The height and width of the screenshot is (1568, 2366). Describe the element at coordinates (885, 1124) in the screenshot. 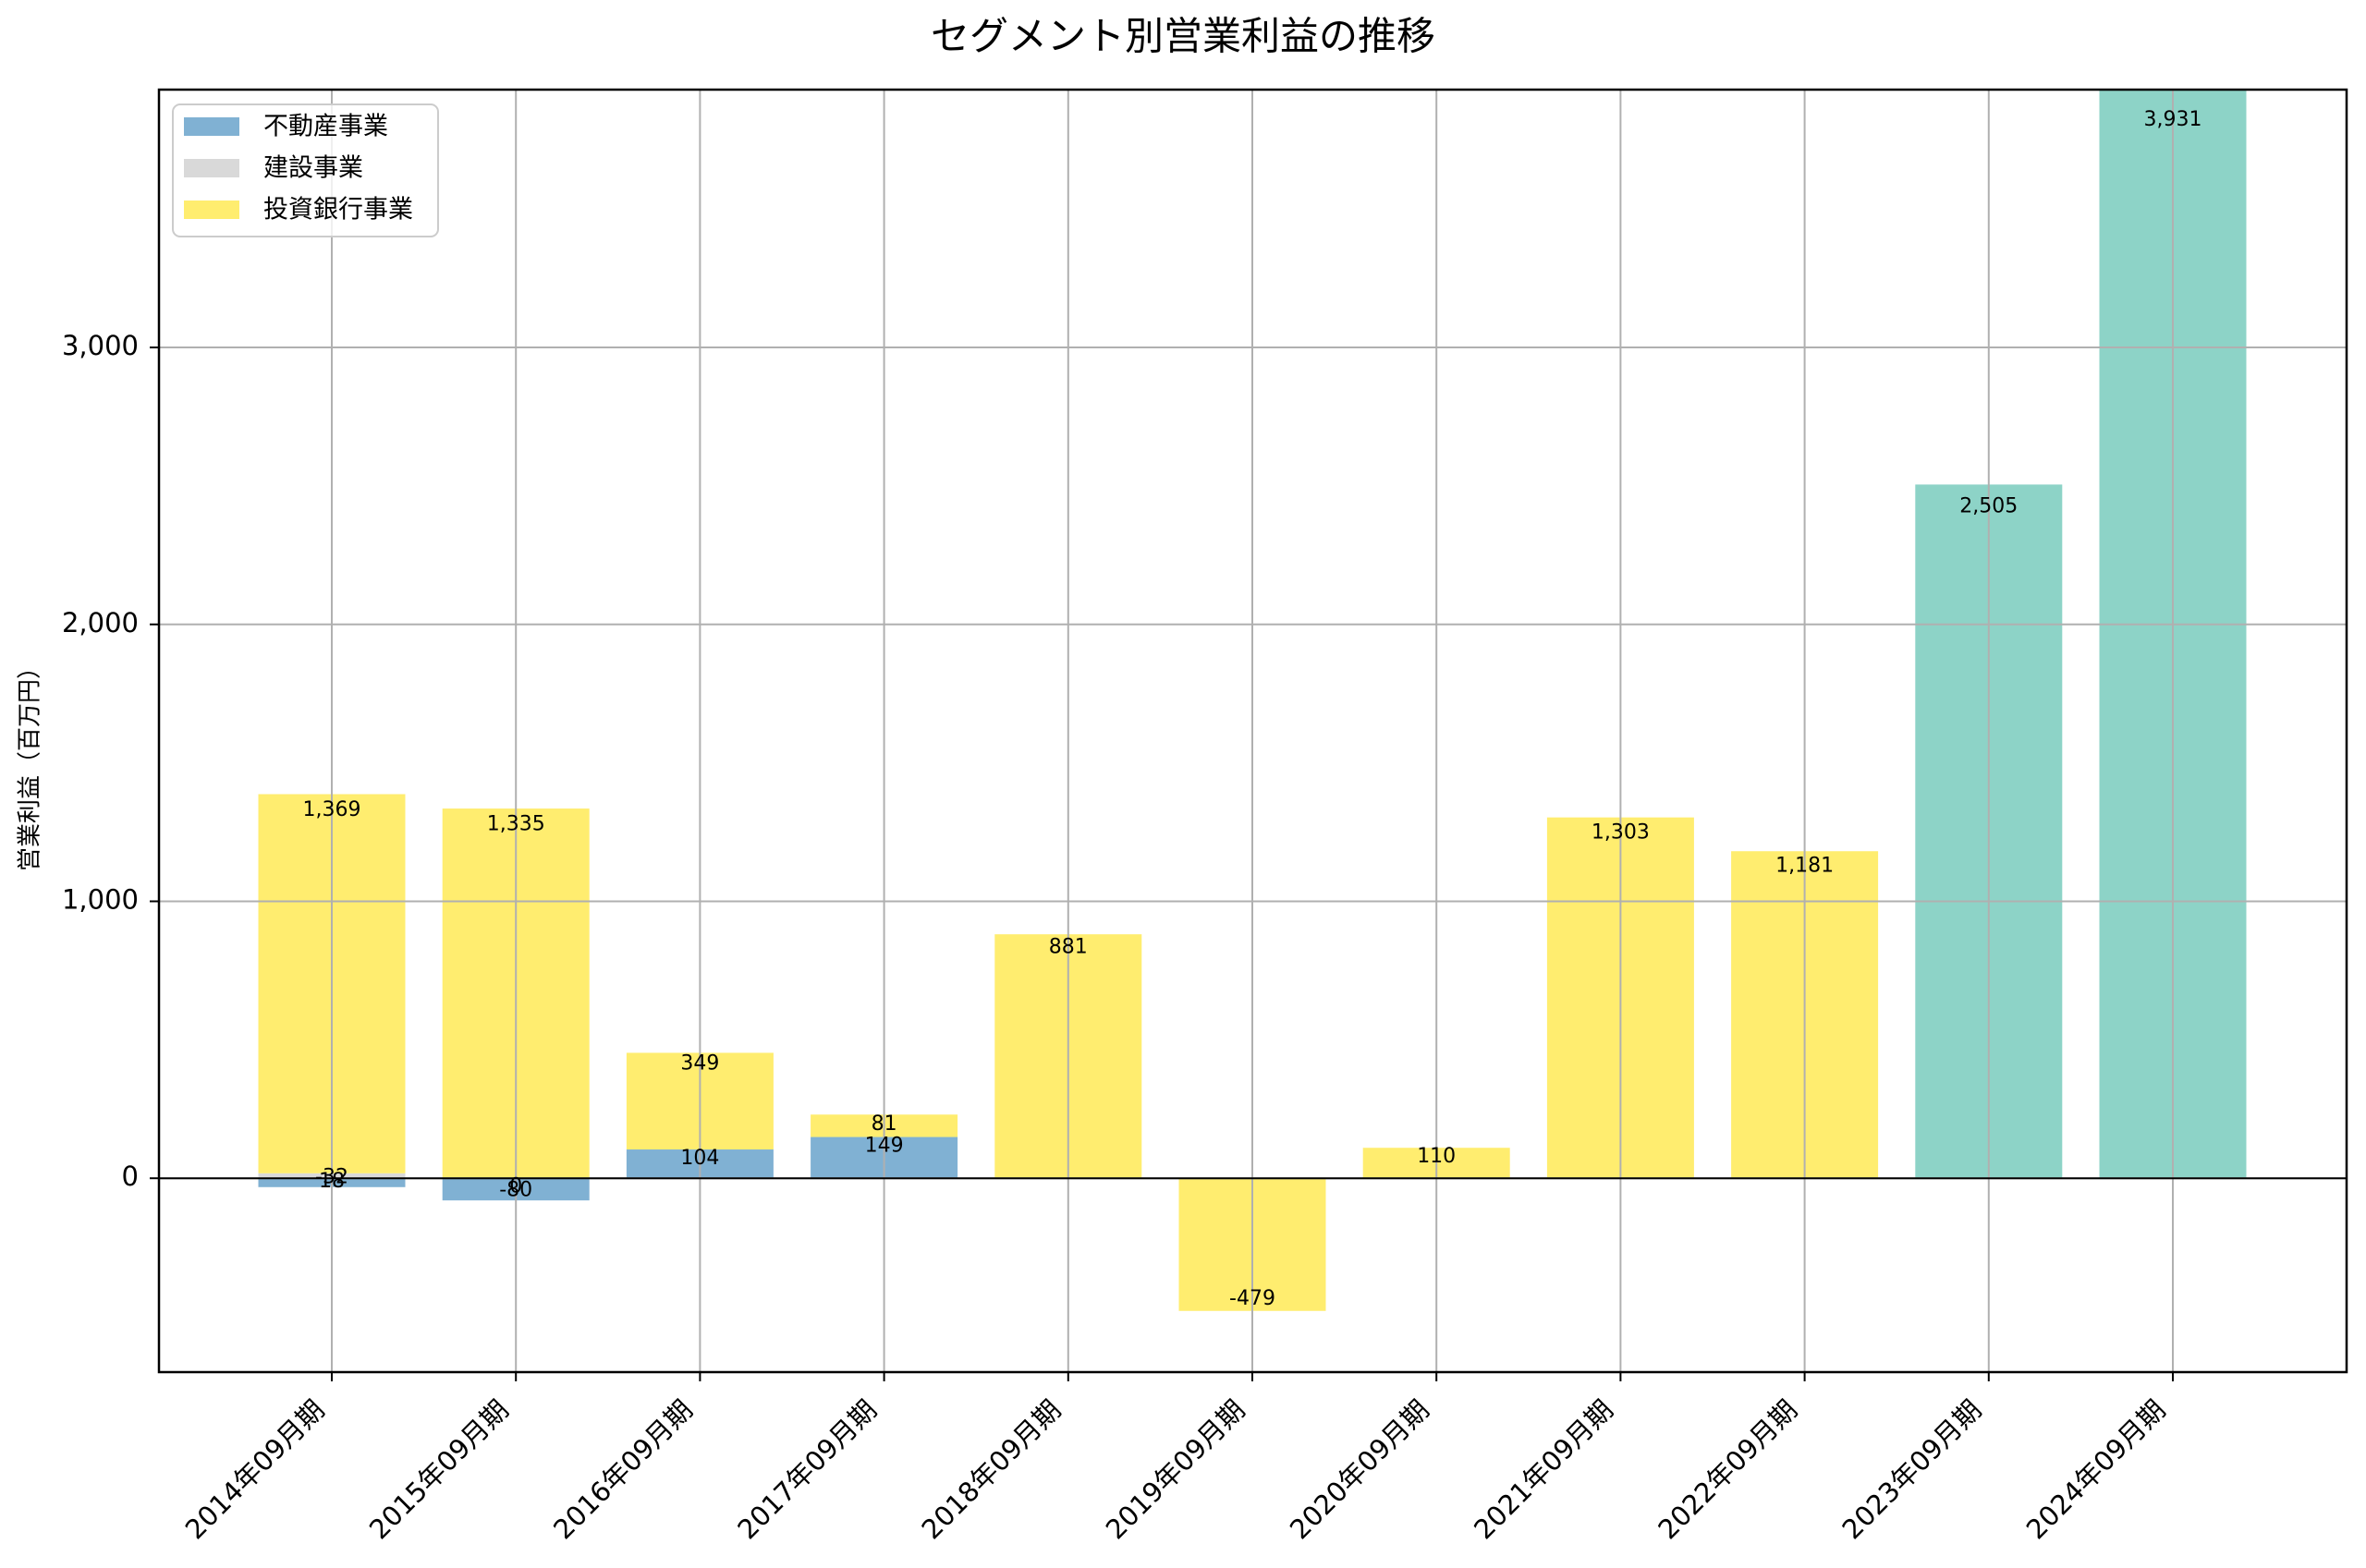

I see `data-label: 81` at that location.